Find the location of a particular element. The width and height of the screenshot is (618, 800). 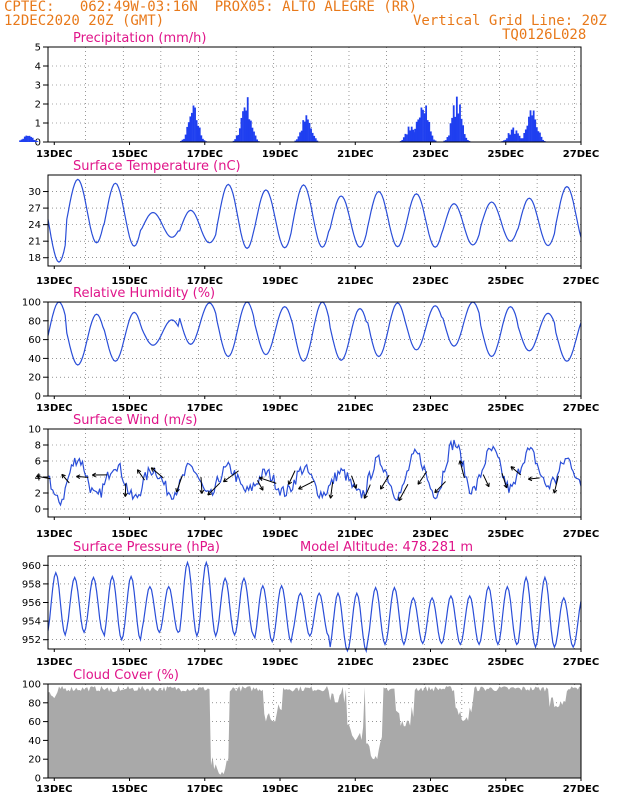

panel-title: Cloud Cover (%) is located at coordinates (126, 675).